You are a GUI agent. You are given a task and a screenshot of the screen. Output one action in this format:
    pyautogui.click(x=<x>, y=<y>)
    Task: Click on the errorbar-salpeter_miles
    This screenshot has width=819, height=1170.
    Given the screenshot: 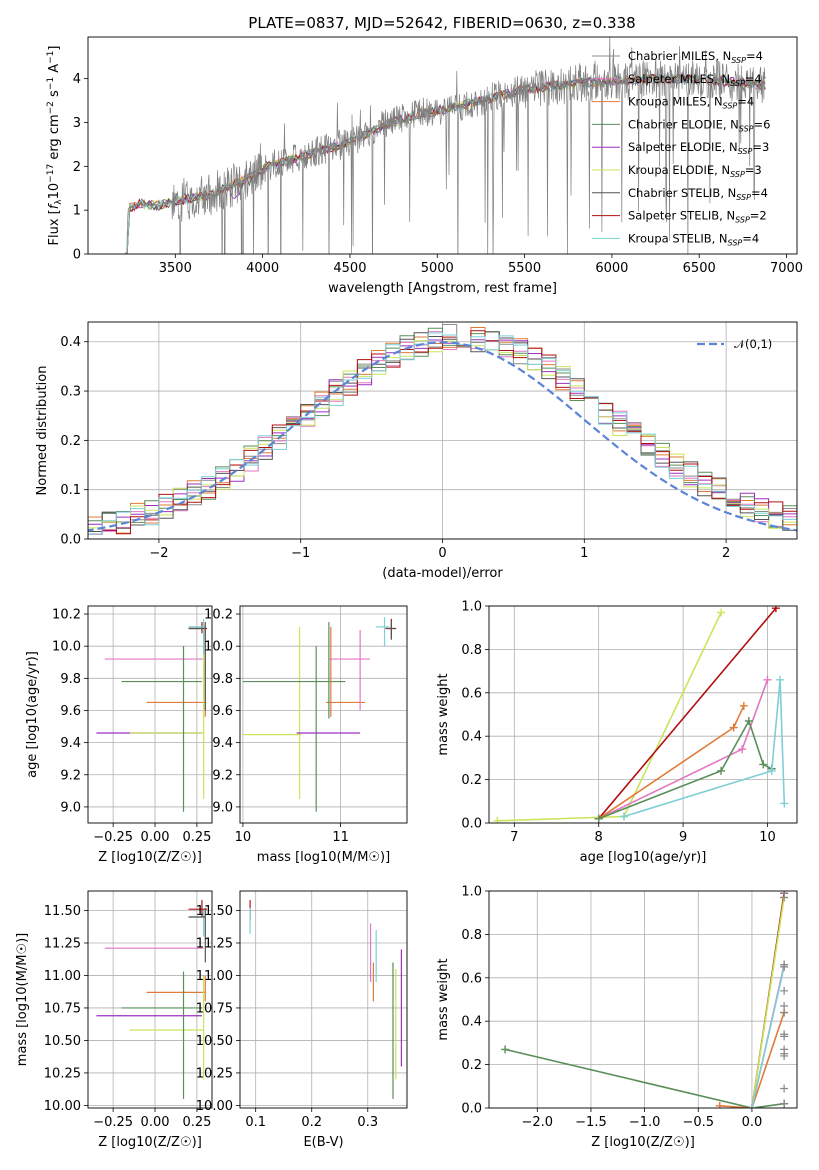 What is the action you would take?
    pyautogui.click(x=349, y=670)
    